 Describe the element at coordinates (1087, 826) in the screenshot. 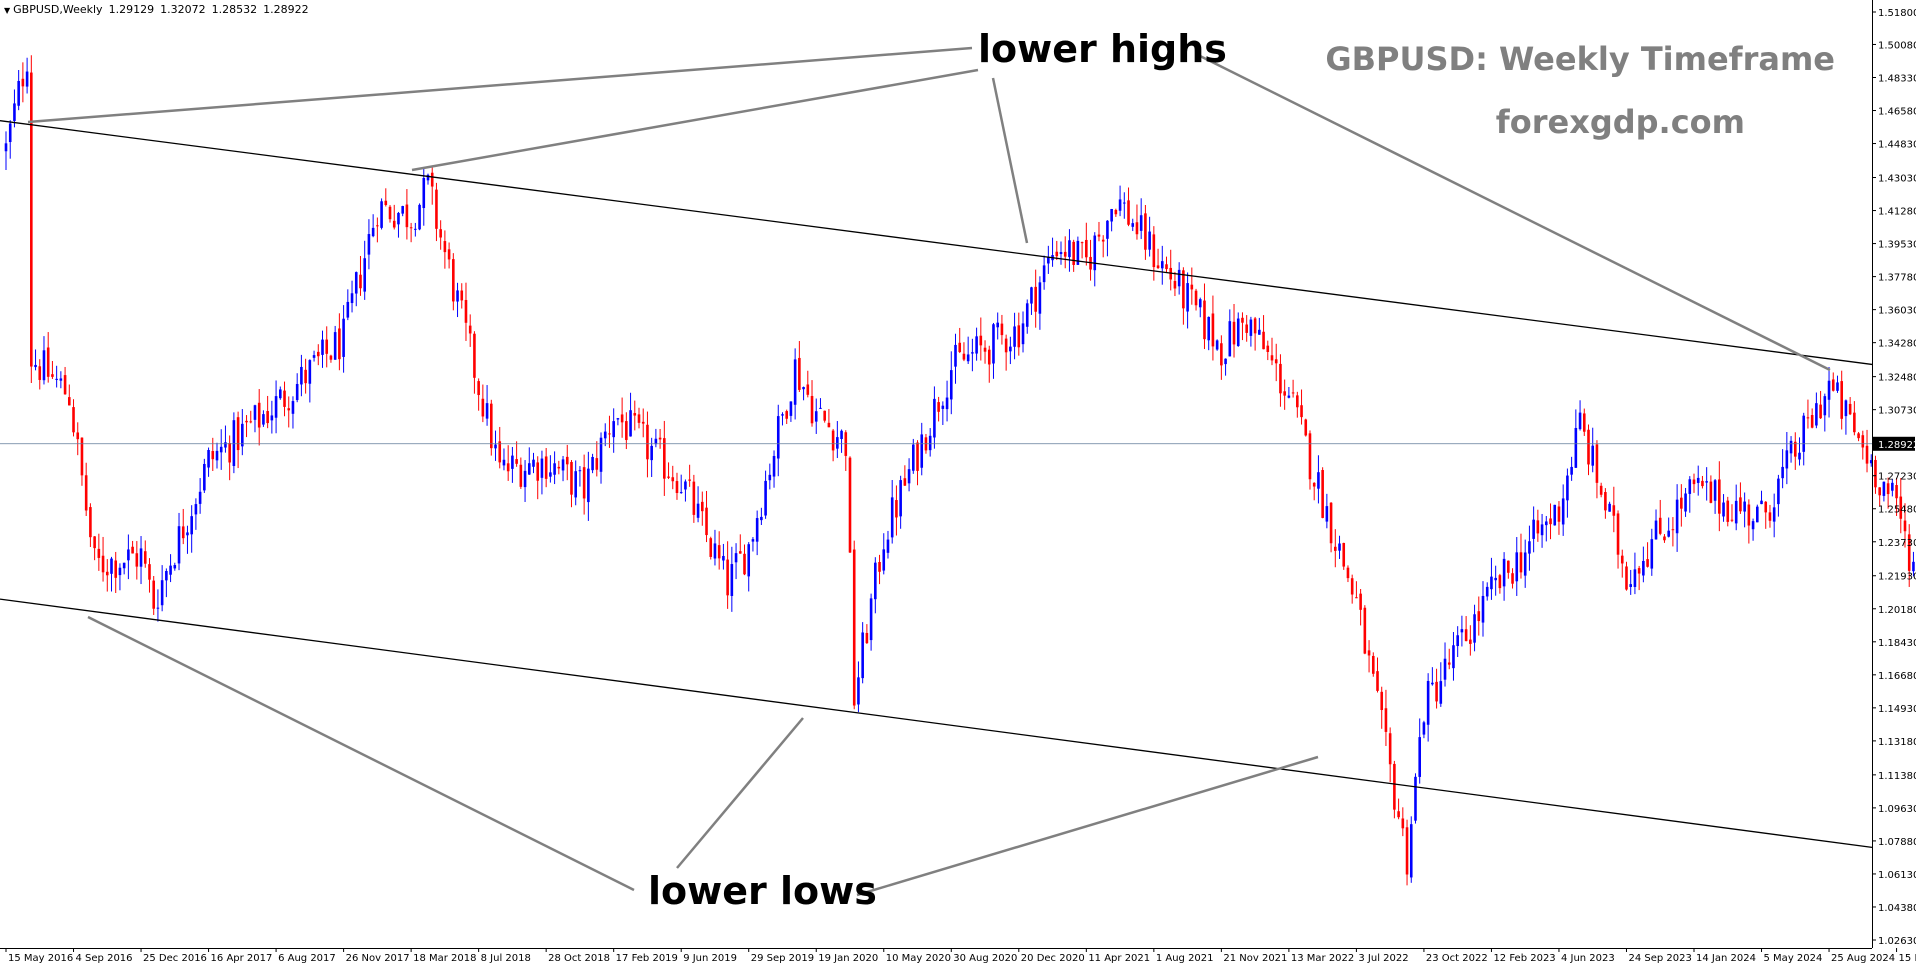

I see `annotation-arrow` at that location.